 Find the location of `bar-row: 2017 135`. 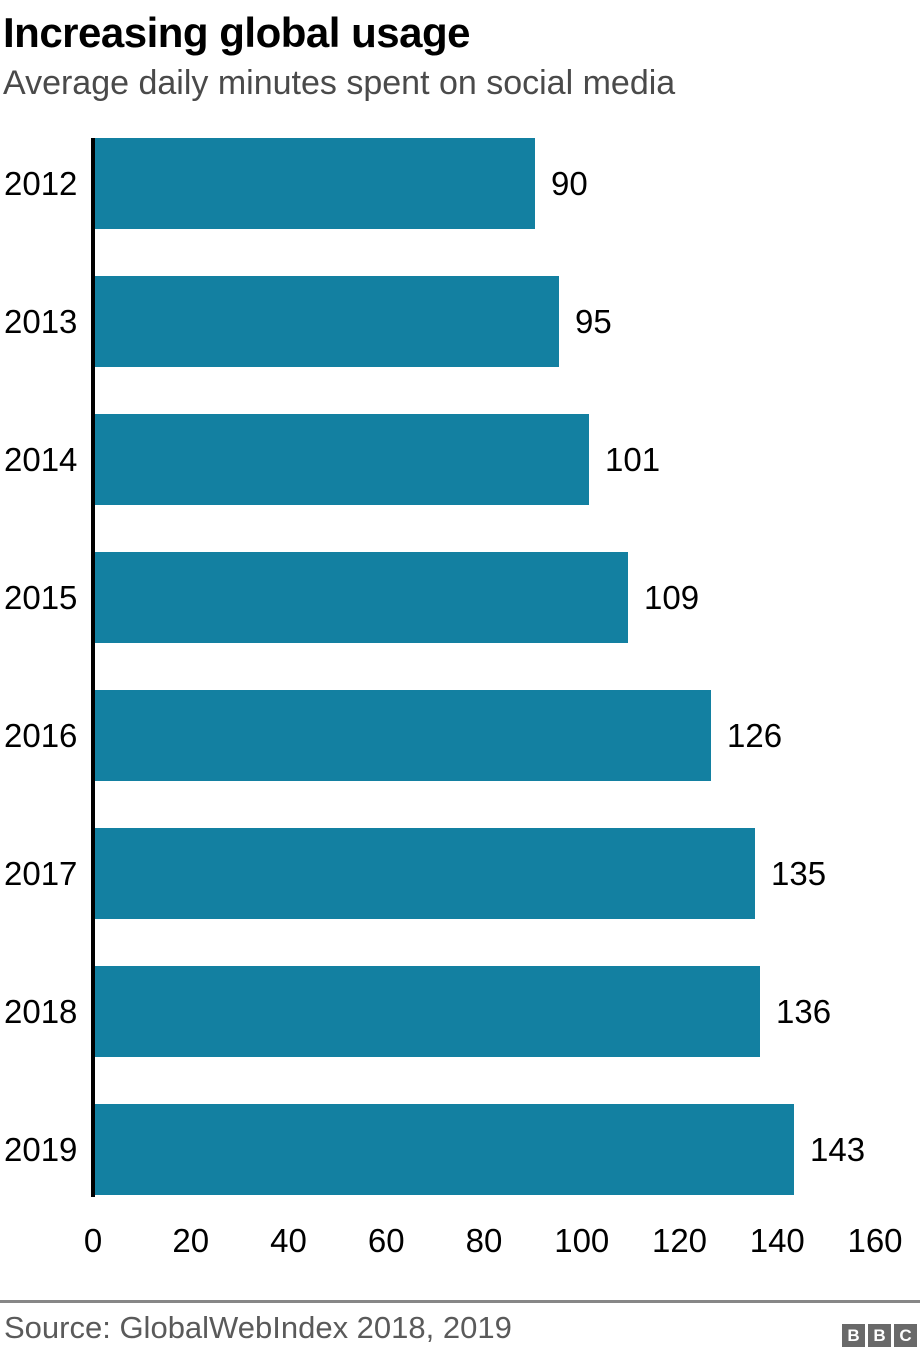

bar-row: 2017 135 is located at coordinates (460, 873).